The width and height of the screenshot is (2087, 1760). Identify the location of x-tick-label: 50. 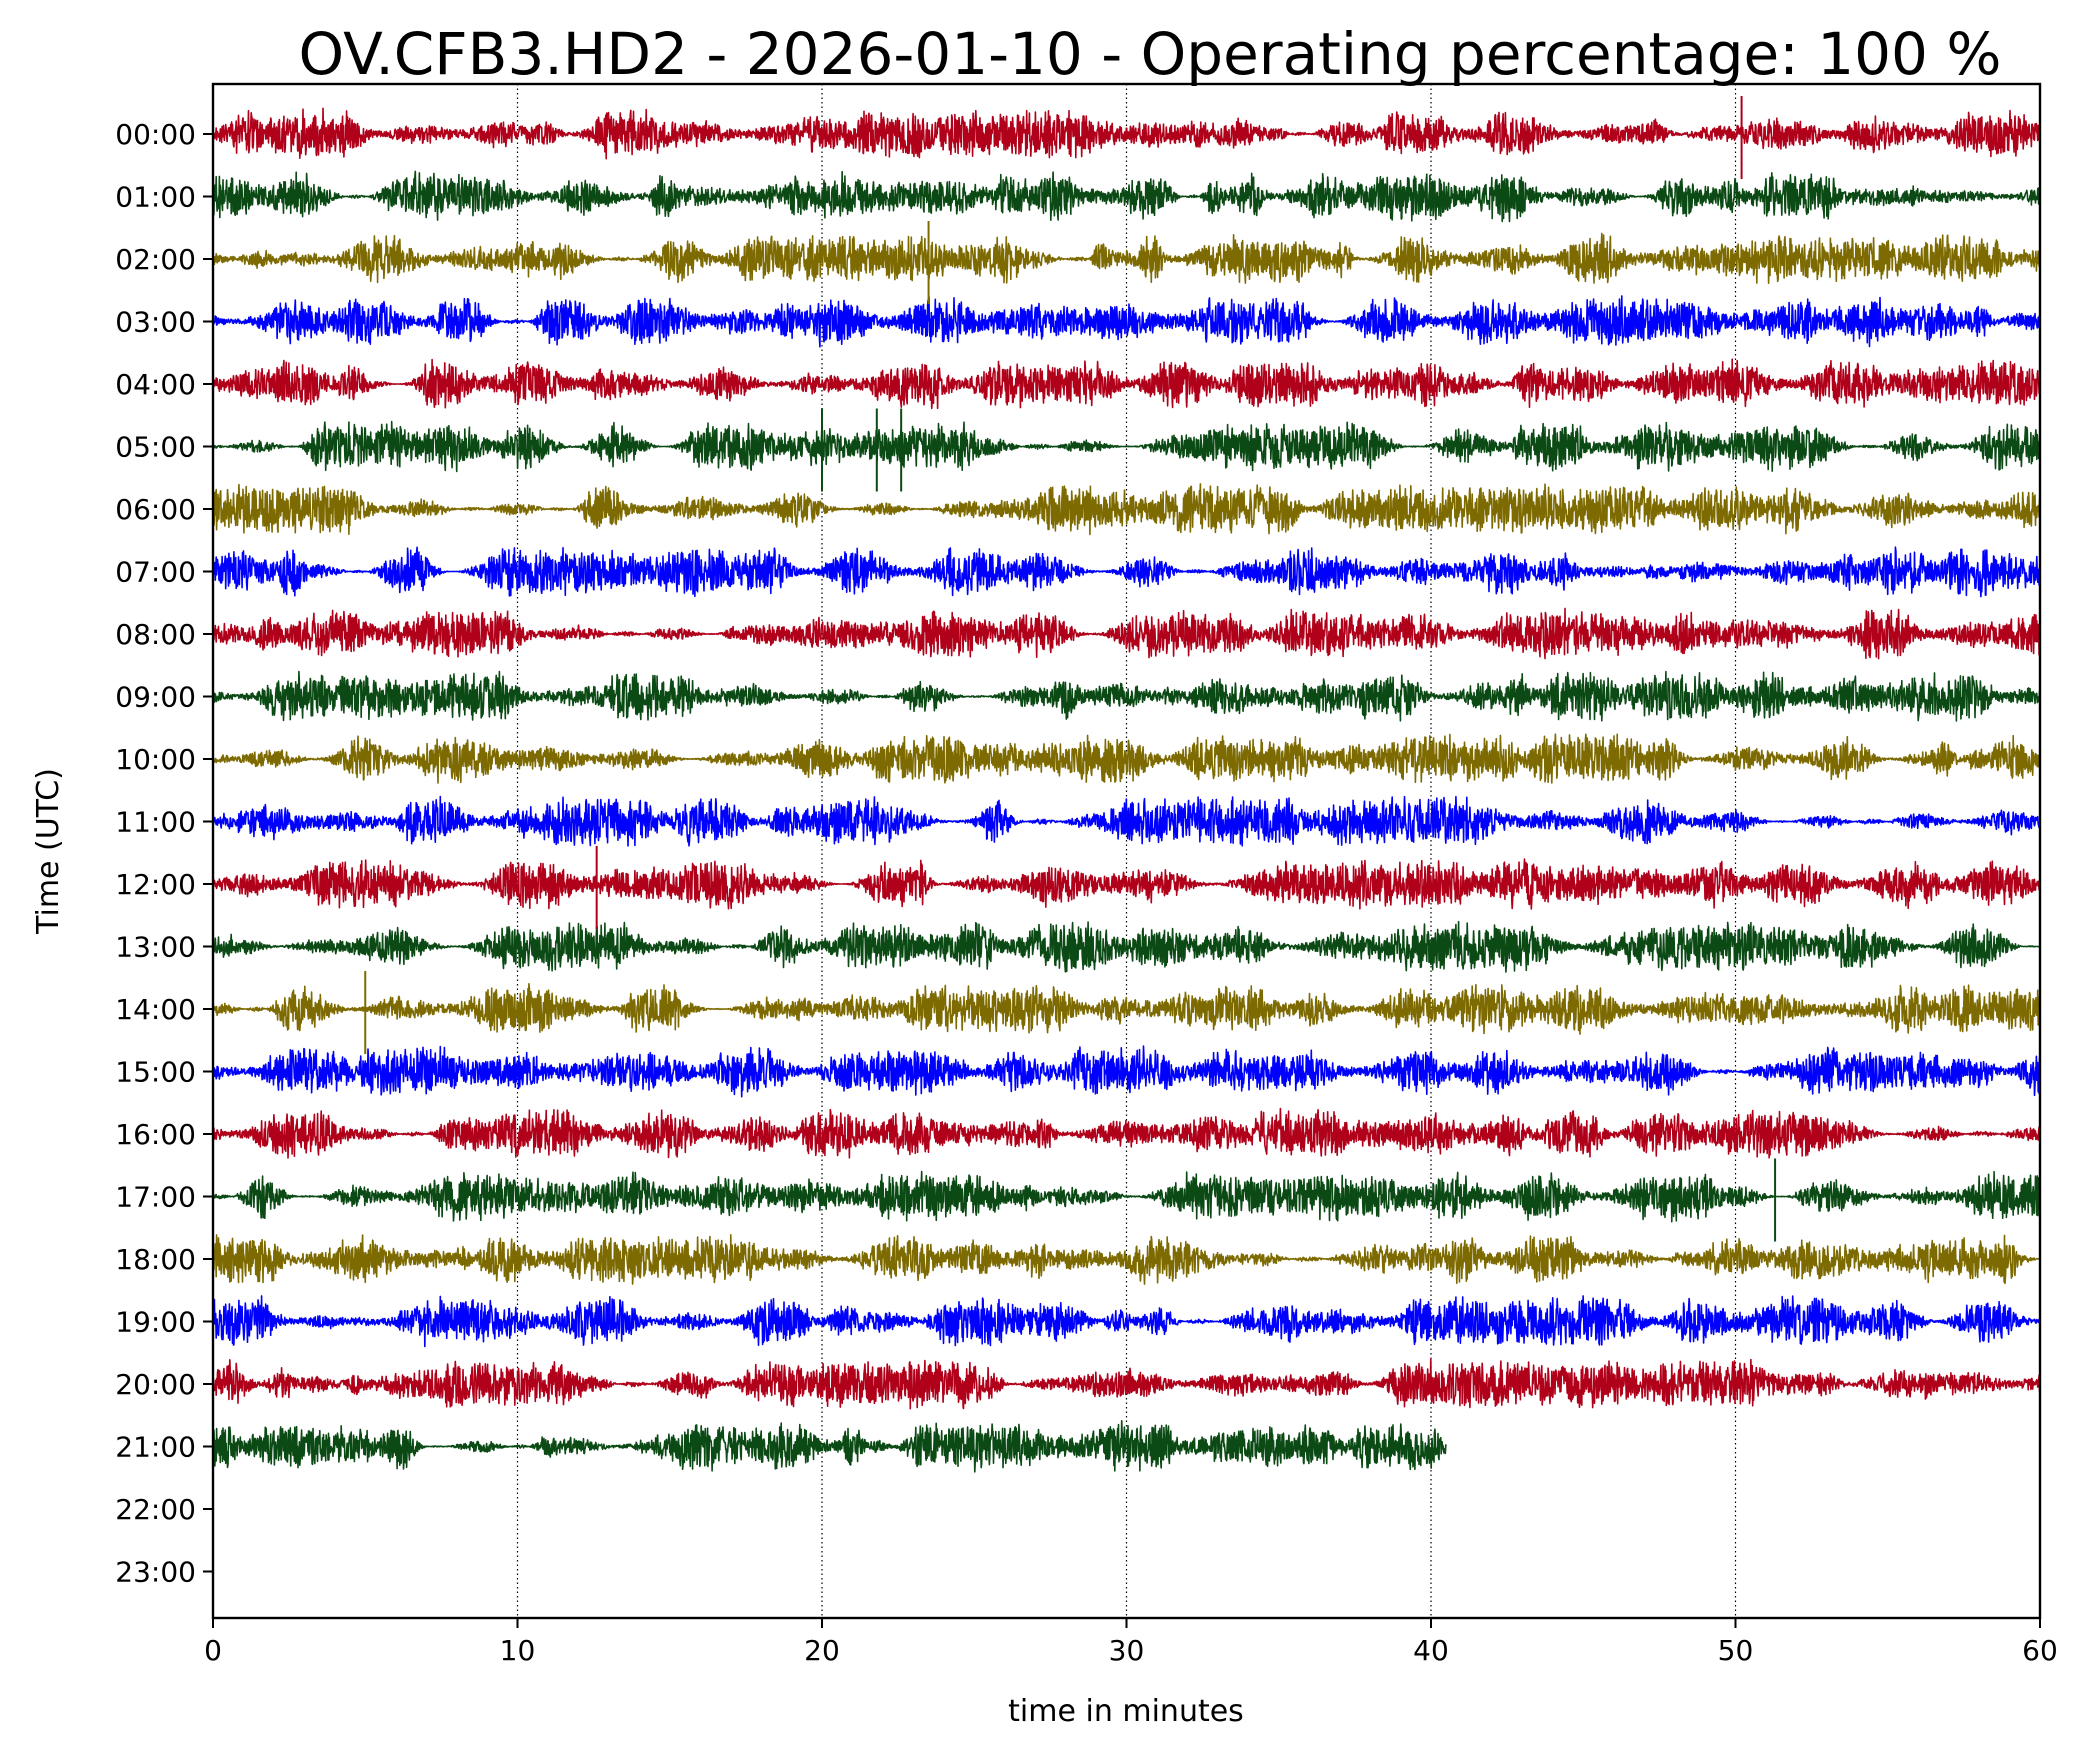
(1736, 1650).